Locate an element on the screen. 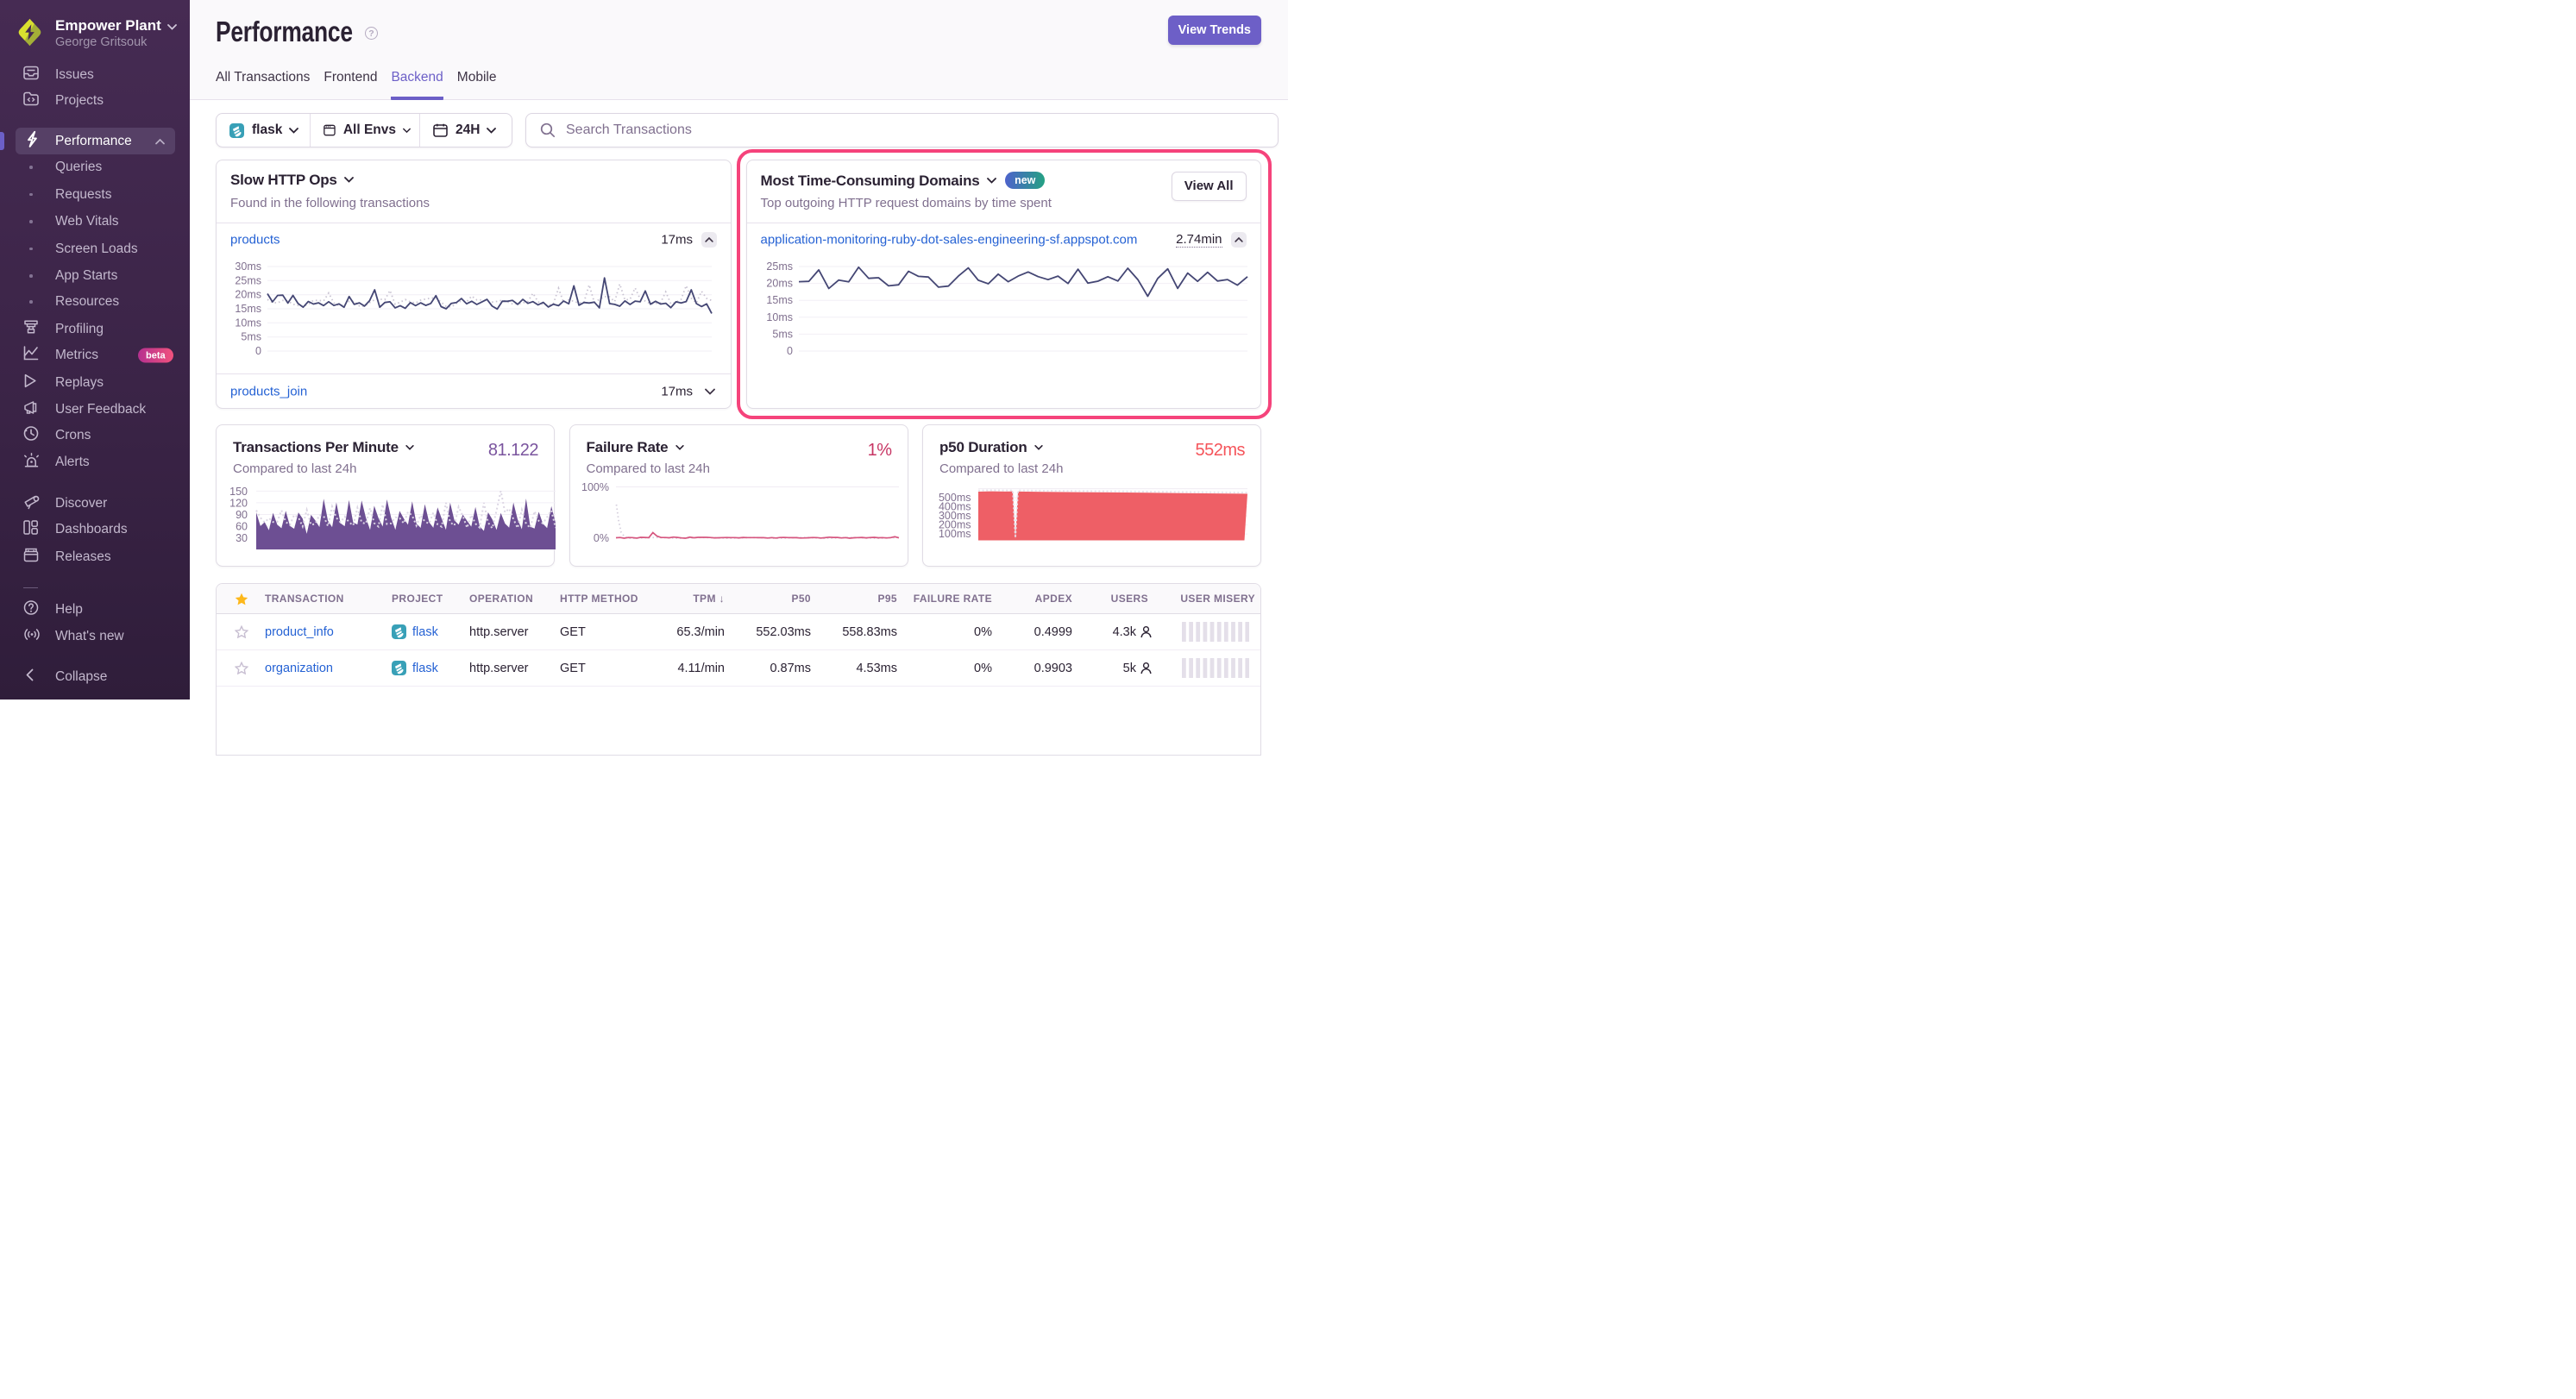  svg-text: 100ms is located at coordinates (955, 534).